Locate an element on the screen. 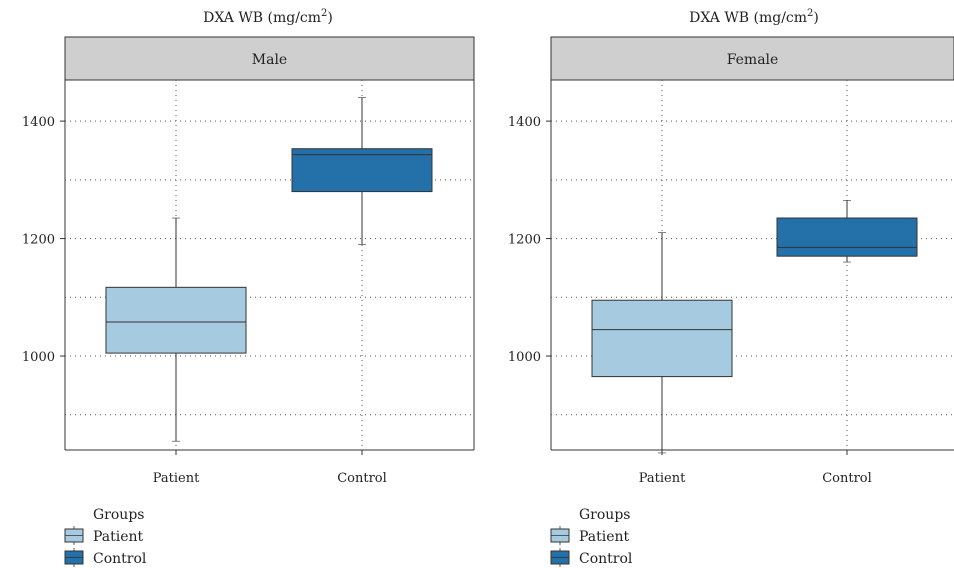  panel-strip-label: Female is located at coordinates (753, 60).